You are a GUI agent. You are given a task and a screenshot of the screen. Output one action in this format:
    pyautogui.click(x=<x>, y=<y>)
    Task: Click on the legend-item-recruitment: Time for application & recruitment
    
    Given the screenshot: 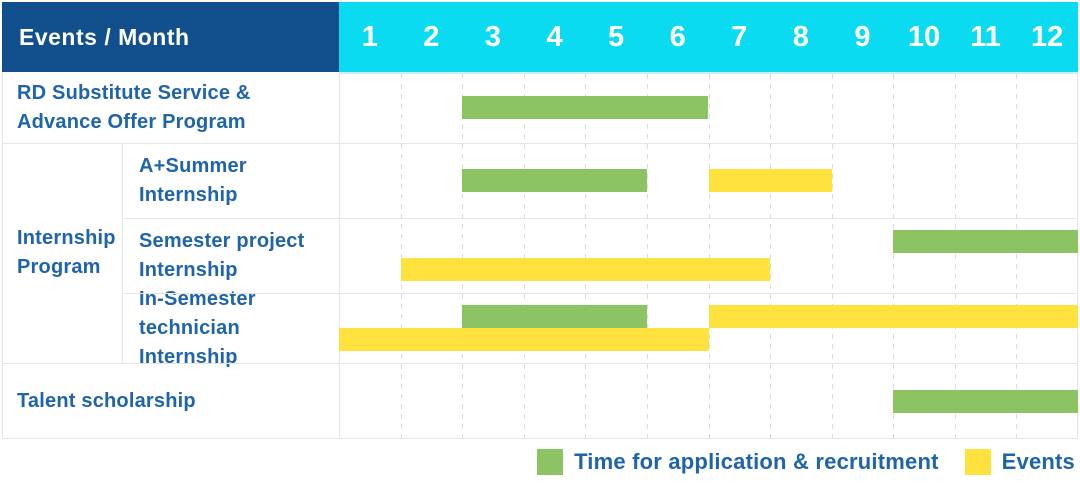 What is the action you would take?
    pyautogui.click(x=738, y=462)
    